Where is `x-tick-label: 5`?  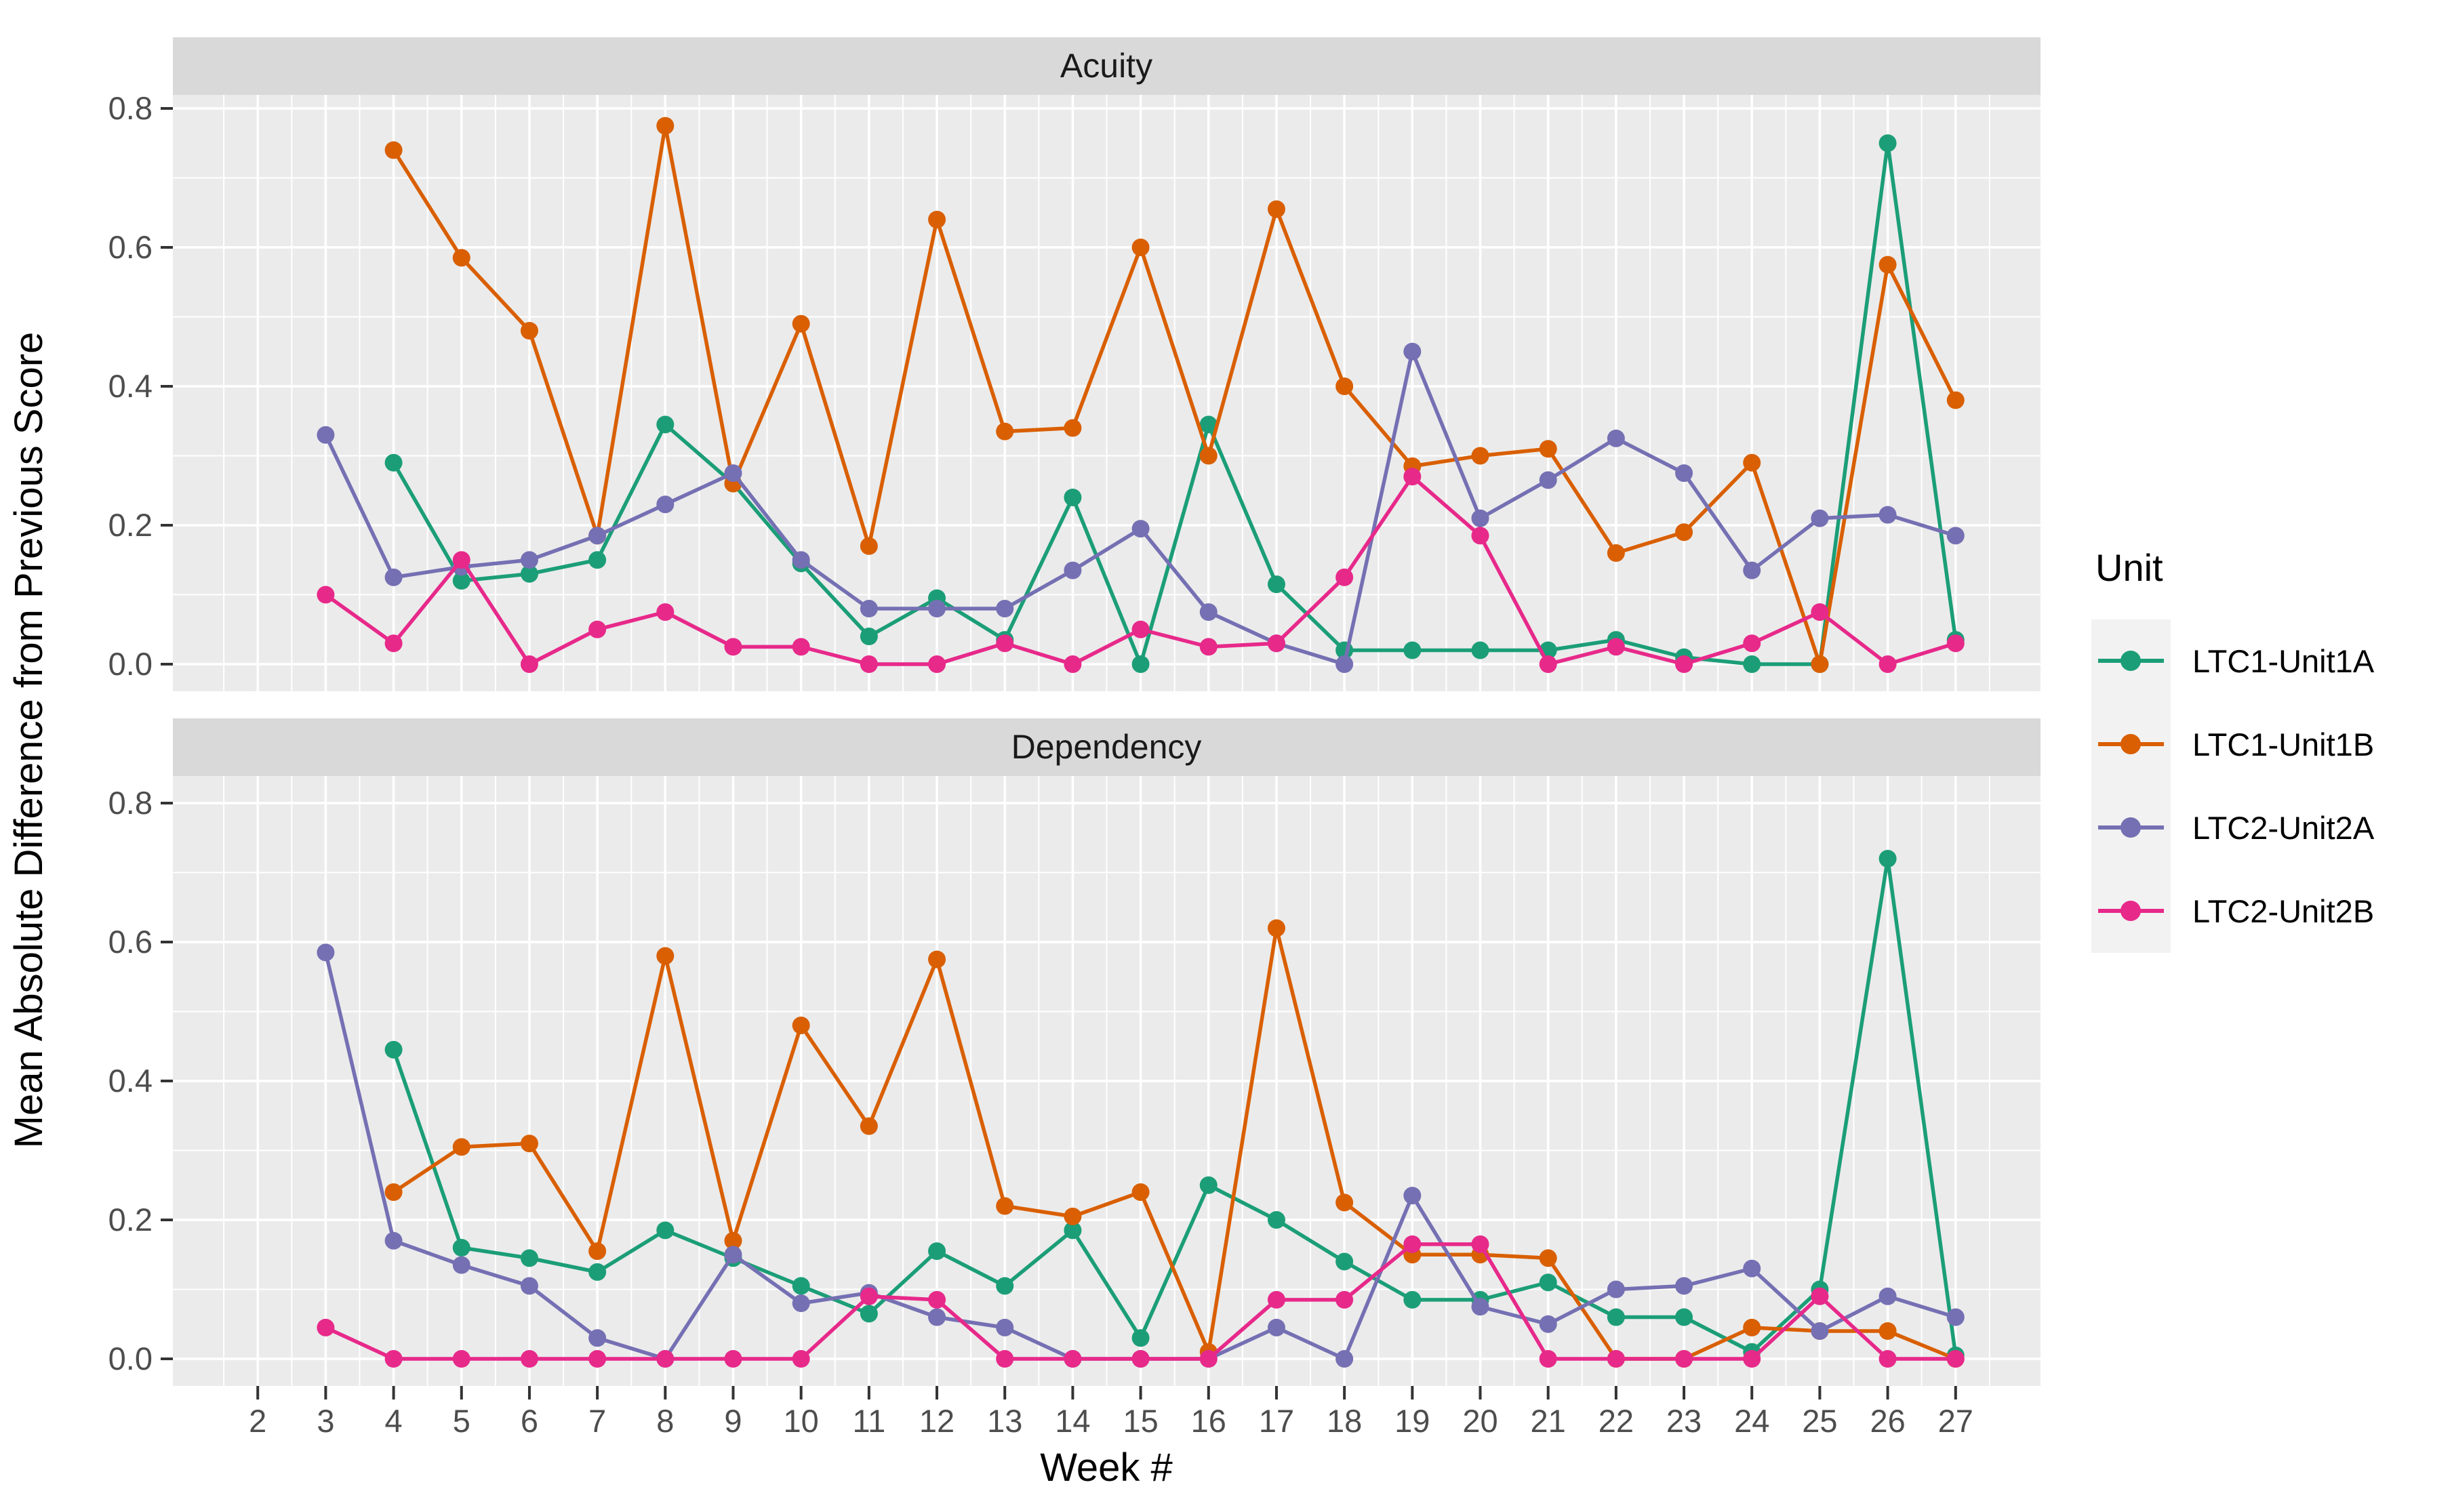 x-tick-label: 5 is located at coordinates (461, 1421).